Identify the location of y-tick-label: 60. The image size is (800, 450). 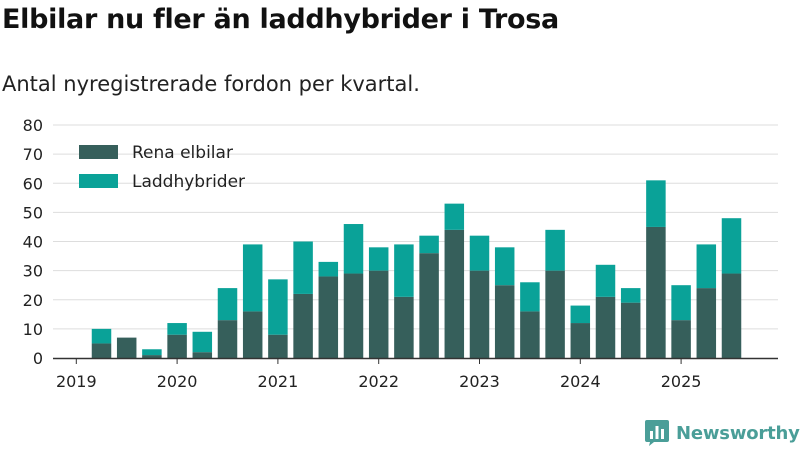
(33, 183).